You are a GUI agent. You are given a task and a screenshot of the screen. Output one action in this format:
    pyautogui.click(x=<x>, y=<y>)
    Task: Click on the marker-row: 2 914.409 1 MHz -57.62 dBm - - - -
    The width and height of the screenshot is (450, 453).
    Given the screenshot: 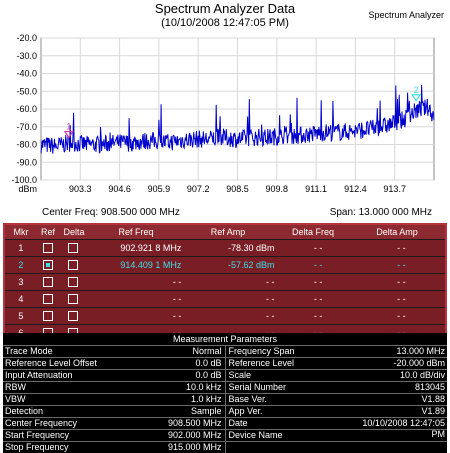 What is the action you would take?
    pyautogui.click(x=225, y=264)
    